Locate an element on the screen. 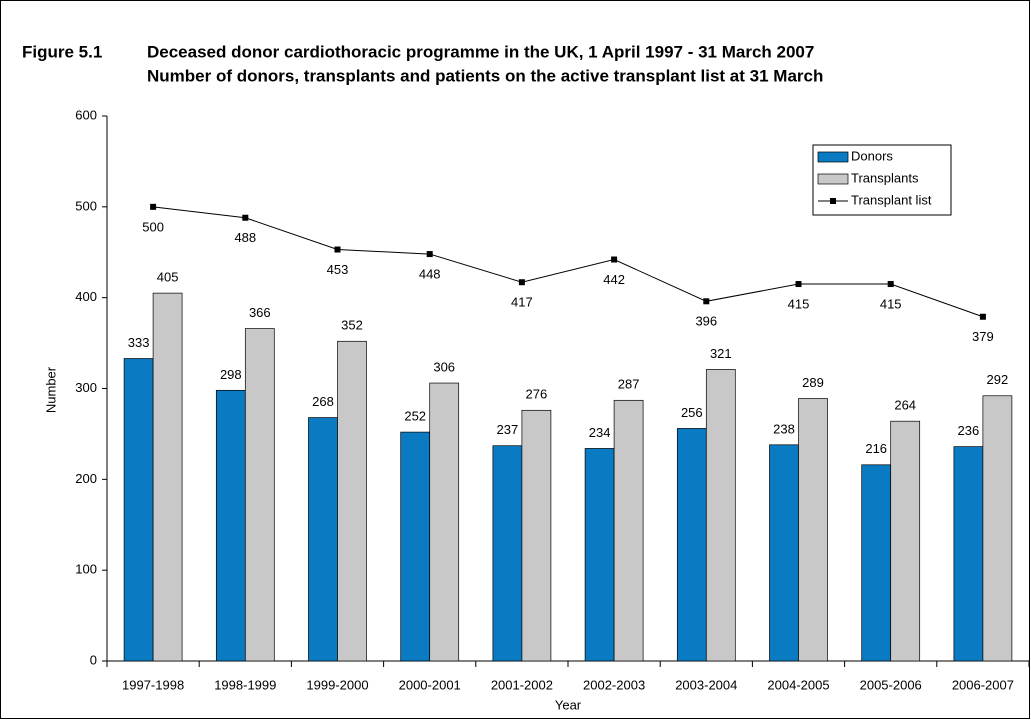 Image resolution: width=1031 pixels, height=720 pixels. legend-label: Transplants is located at coordinates (885, 177).